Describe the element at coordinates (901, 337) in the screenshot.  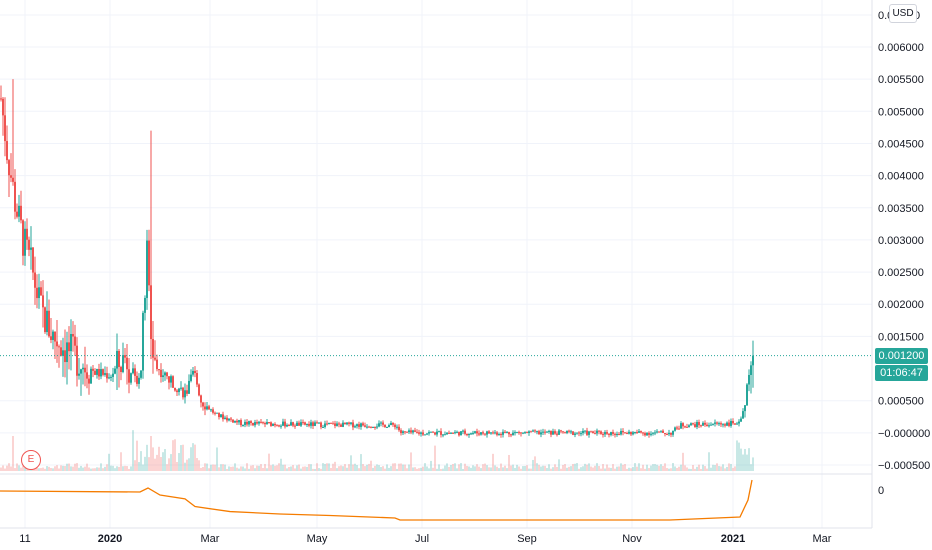
I see `price-axis-tick: 0.001500` at that location.